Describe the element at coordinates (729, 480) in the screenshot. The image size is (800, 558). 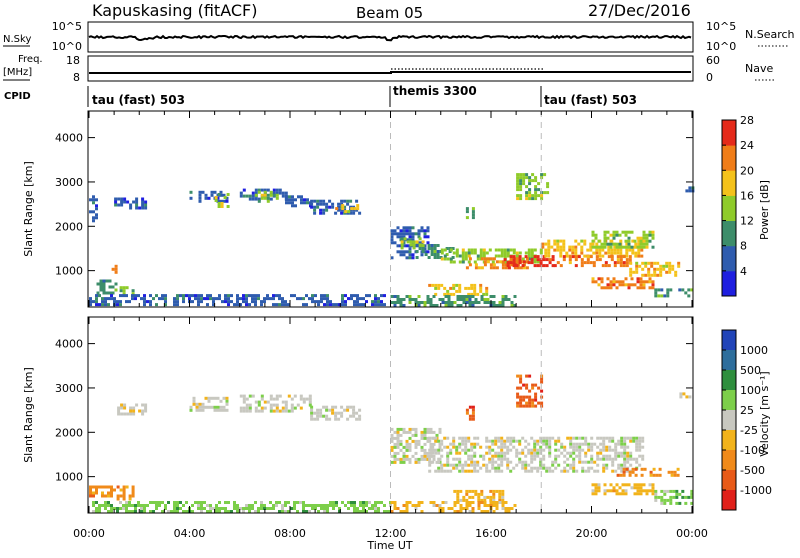
I see `velocity-colorbar-swatch` at that location.